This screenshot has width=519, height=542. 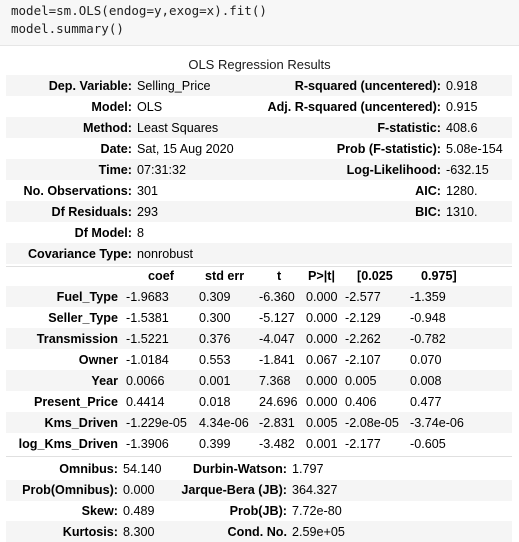 What do you see at coordinates (77, 339) in the screenshot?
I see `coef-row-name: Transmission` at bounding box center [77, 339].